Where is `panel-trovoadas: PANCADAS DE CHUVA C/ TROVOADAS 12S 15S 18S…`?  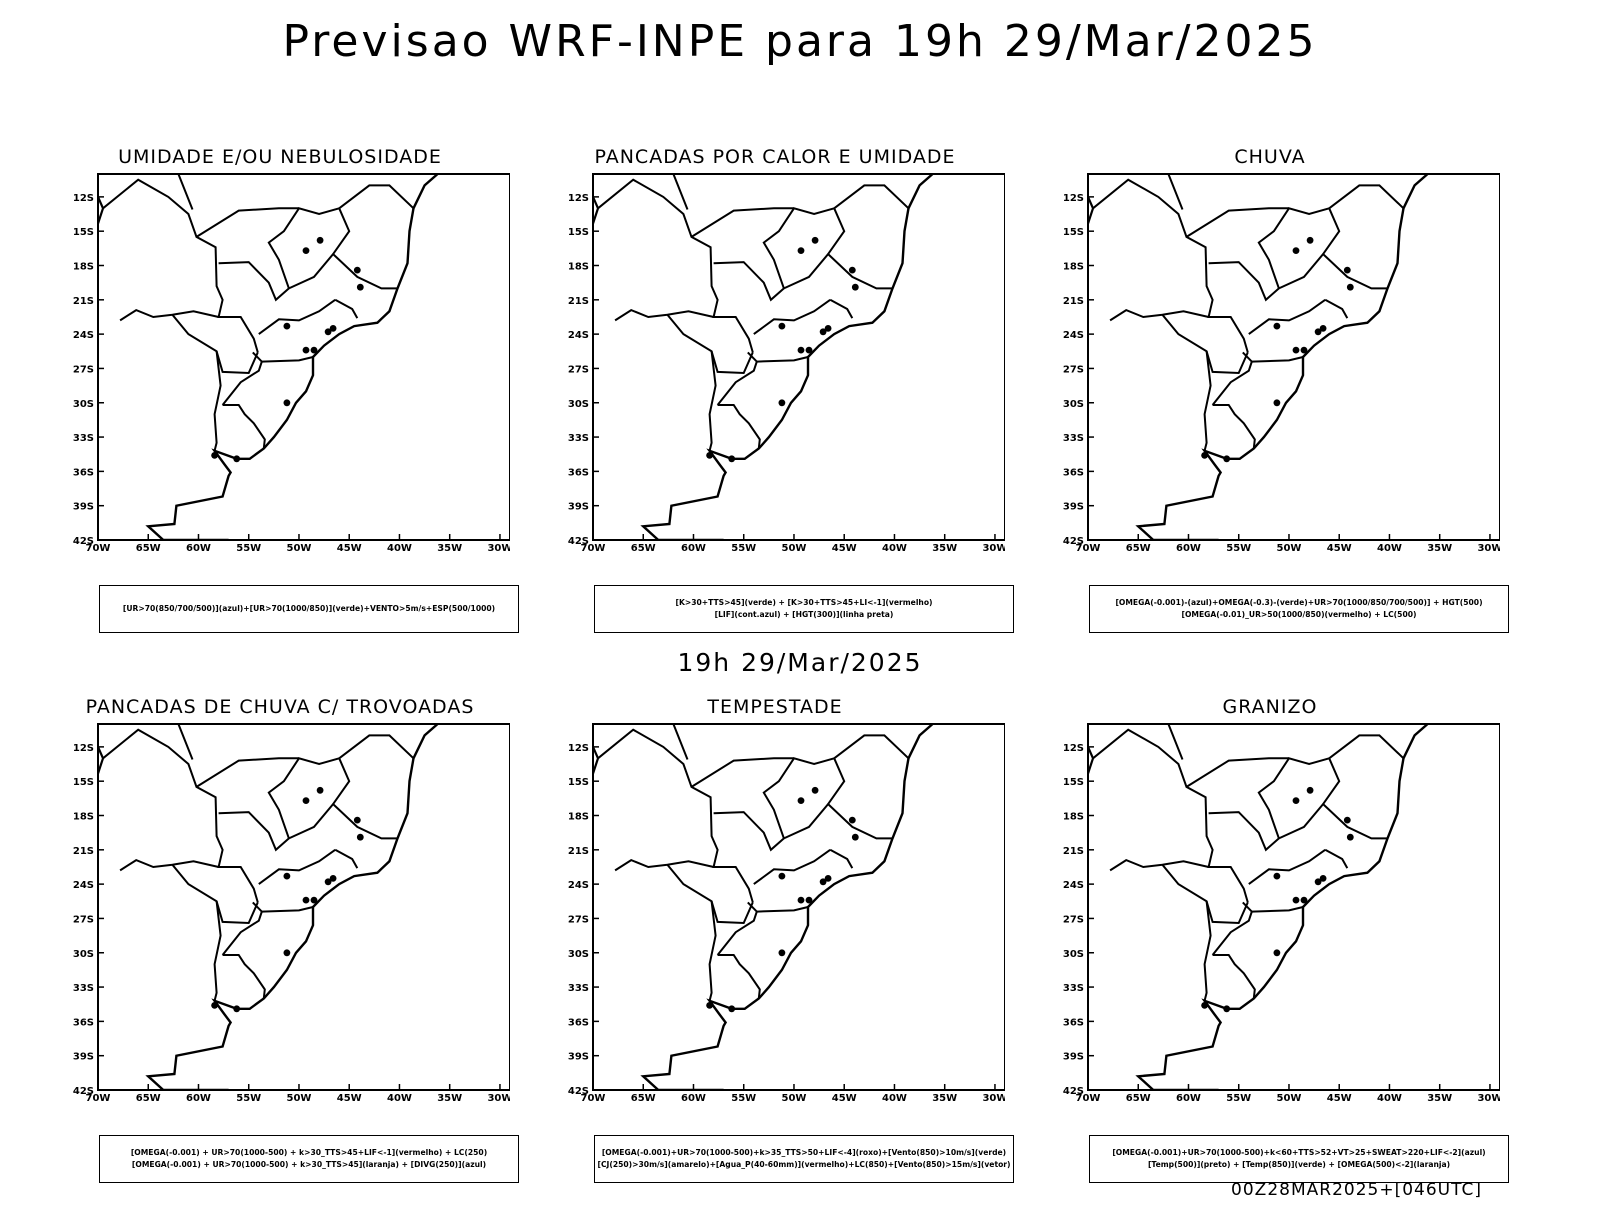 panel-trovoadas: PANCADAS DE CHUVA C/ TROVOADAS 12S 15S 18S… is located at coordinates (284, 951).